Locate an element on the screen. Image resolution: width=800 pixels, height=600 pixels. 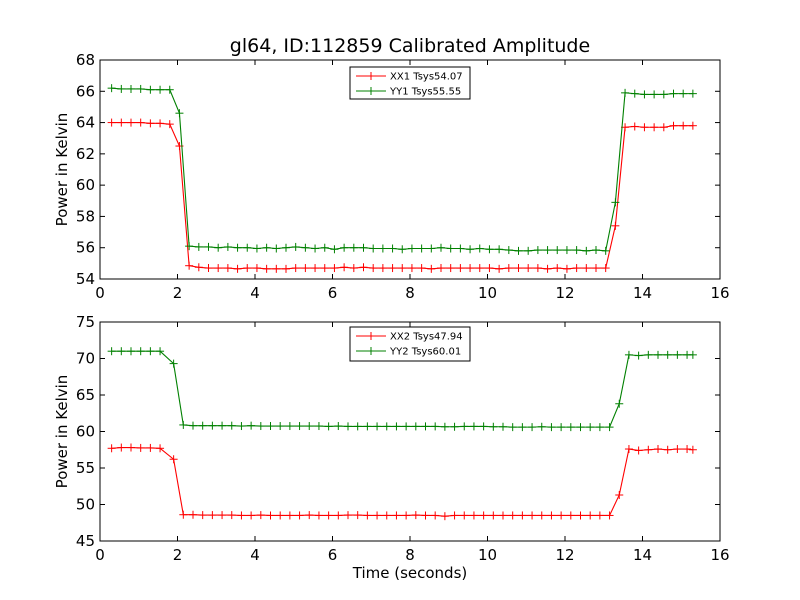
figure-title: gl64, ID:112859 Calibrated Amplitude is located at coordinates (410, 46).